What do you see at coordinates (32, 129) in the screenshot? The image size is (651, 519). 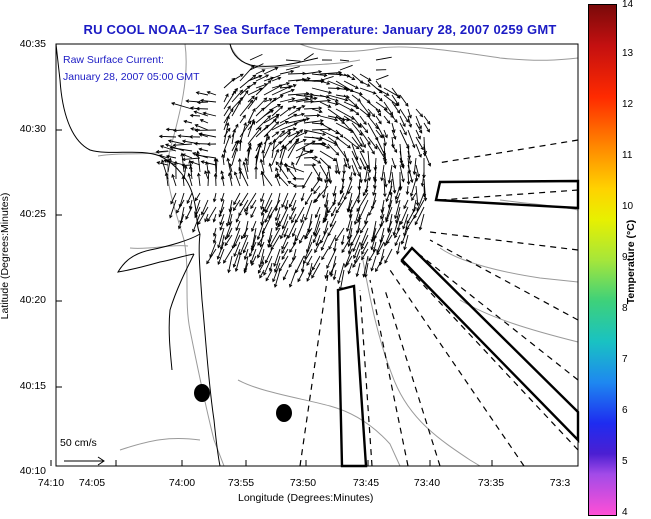 I see `y-tick-label: 40:30` at bounding box center [32, 129].